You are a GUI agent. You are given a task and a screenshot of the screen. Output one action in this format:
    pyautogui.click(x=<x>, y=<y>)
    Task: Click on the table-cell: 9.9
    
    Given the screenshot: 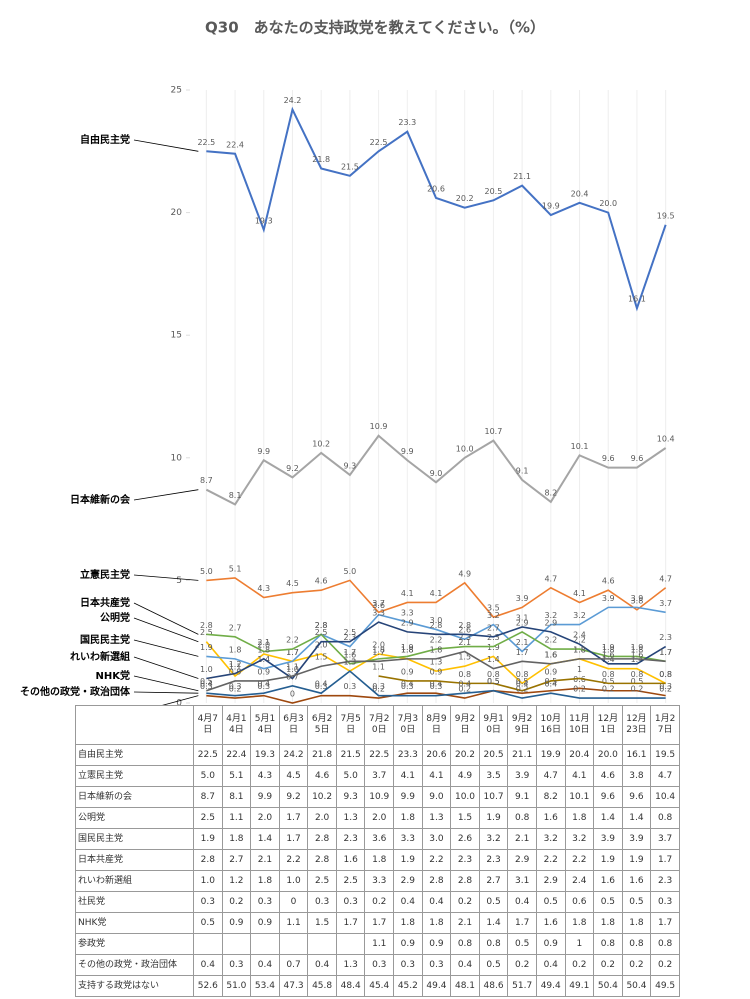 What is the action you would take?
    pyautogui.click(x=408, y=797)
    